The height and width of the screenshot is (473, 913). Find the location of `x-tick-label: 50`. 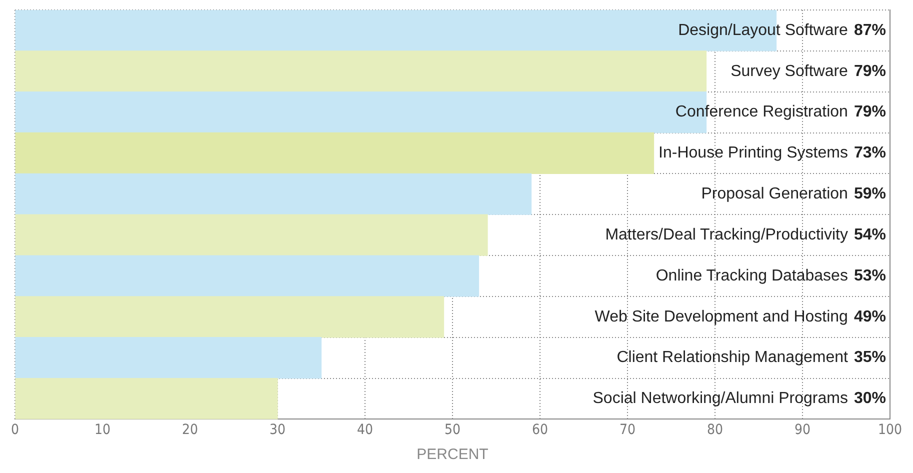

x-tick-label: 50 is located at coordinates (452, 430).